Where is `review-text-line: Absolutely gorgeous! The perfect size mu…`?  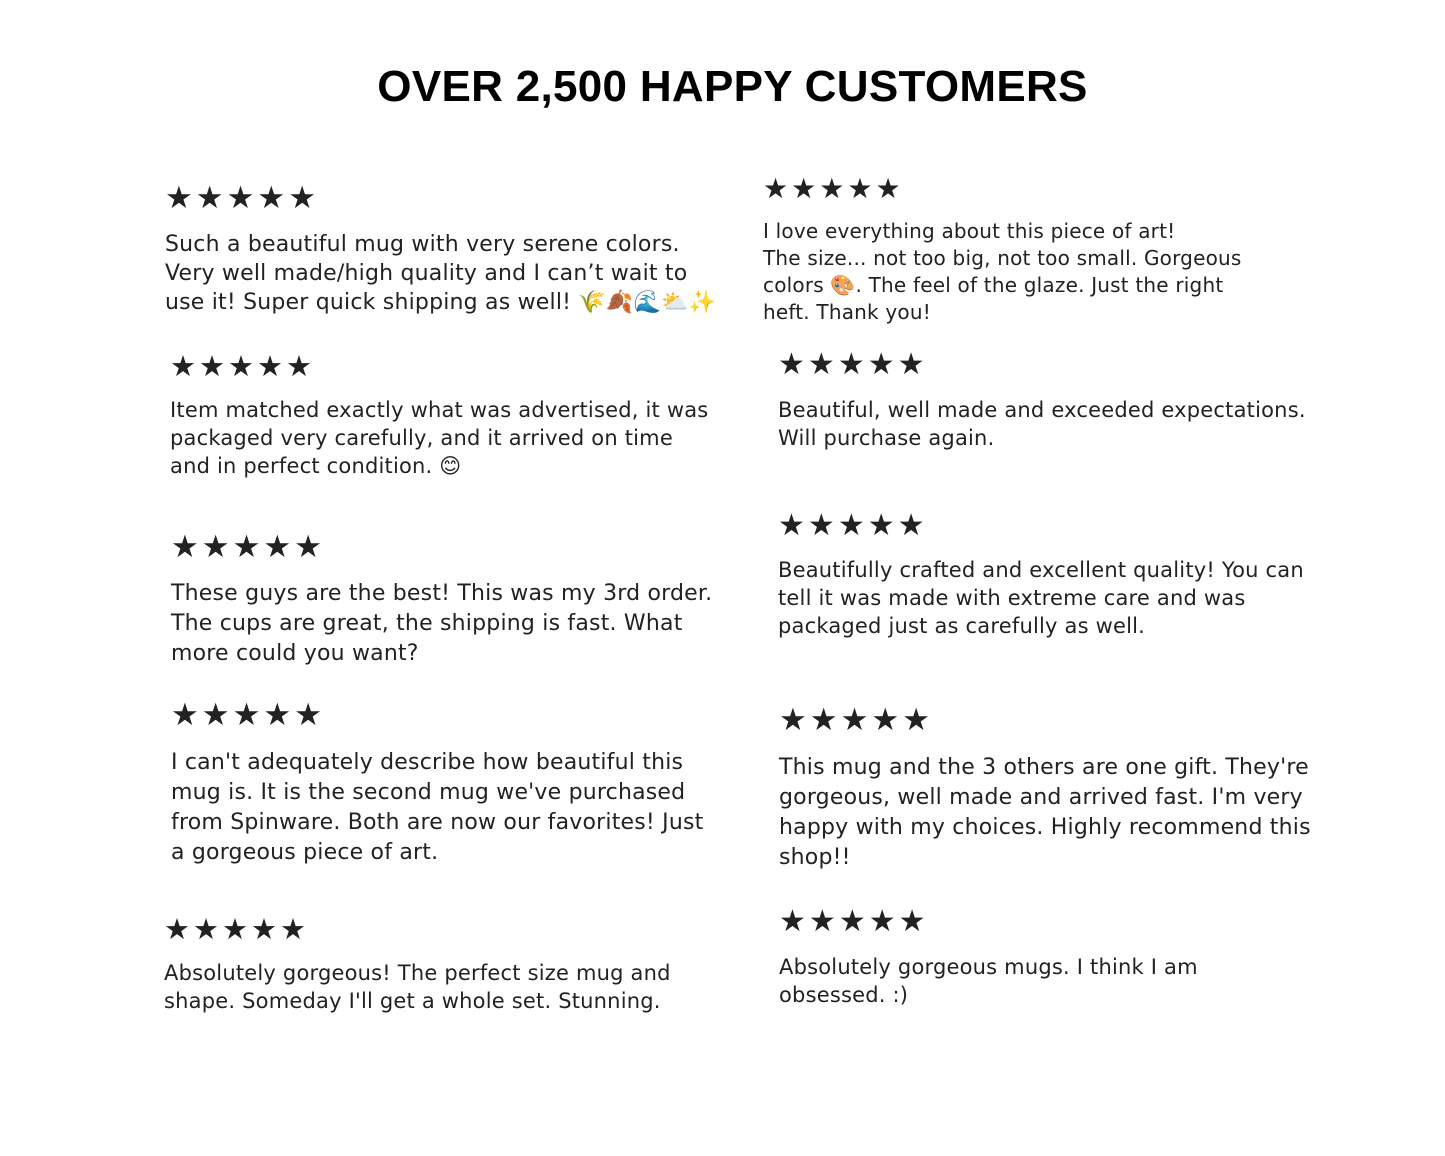
review-text-line: Absolutely gorgeous! The perfect size mu… is located at coordinates (417, 973).